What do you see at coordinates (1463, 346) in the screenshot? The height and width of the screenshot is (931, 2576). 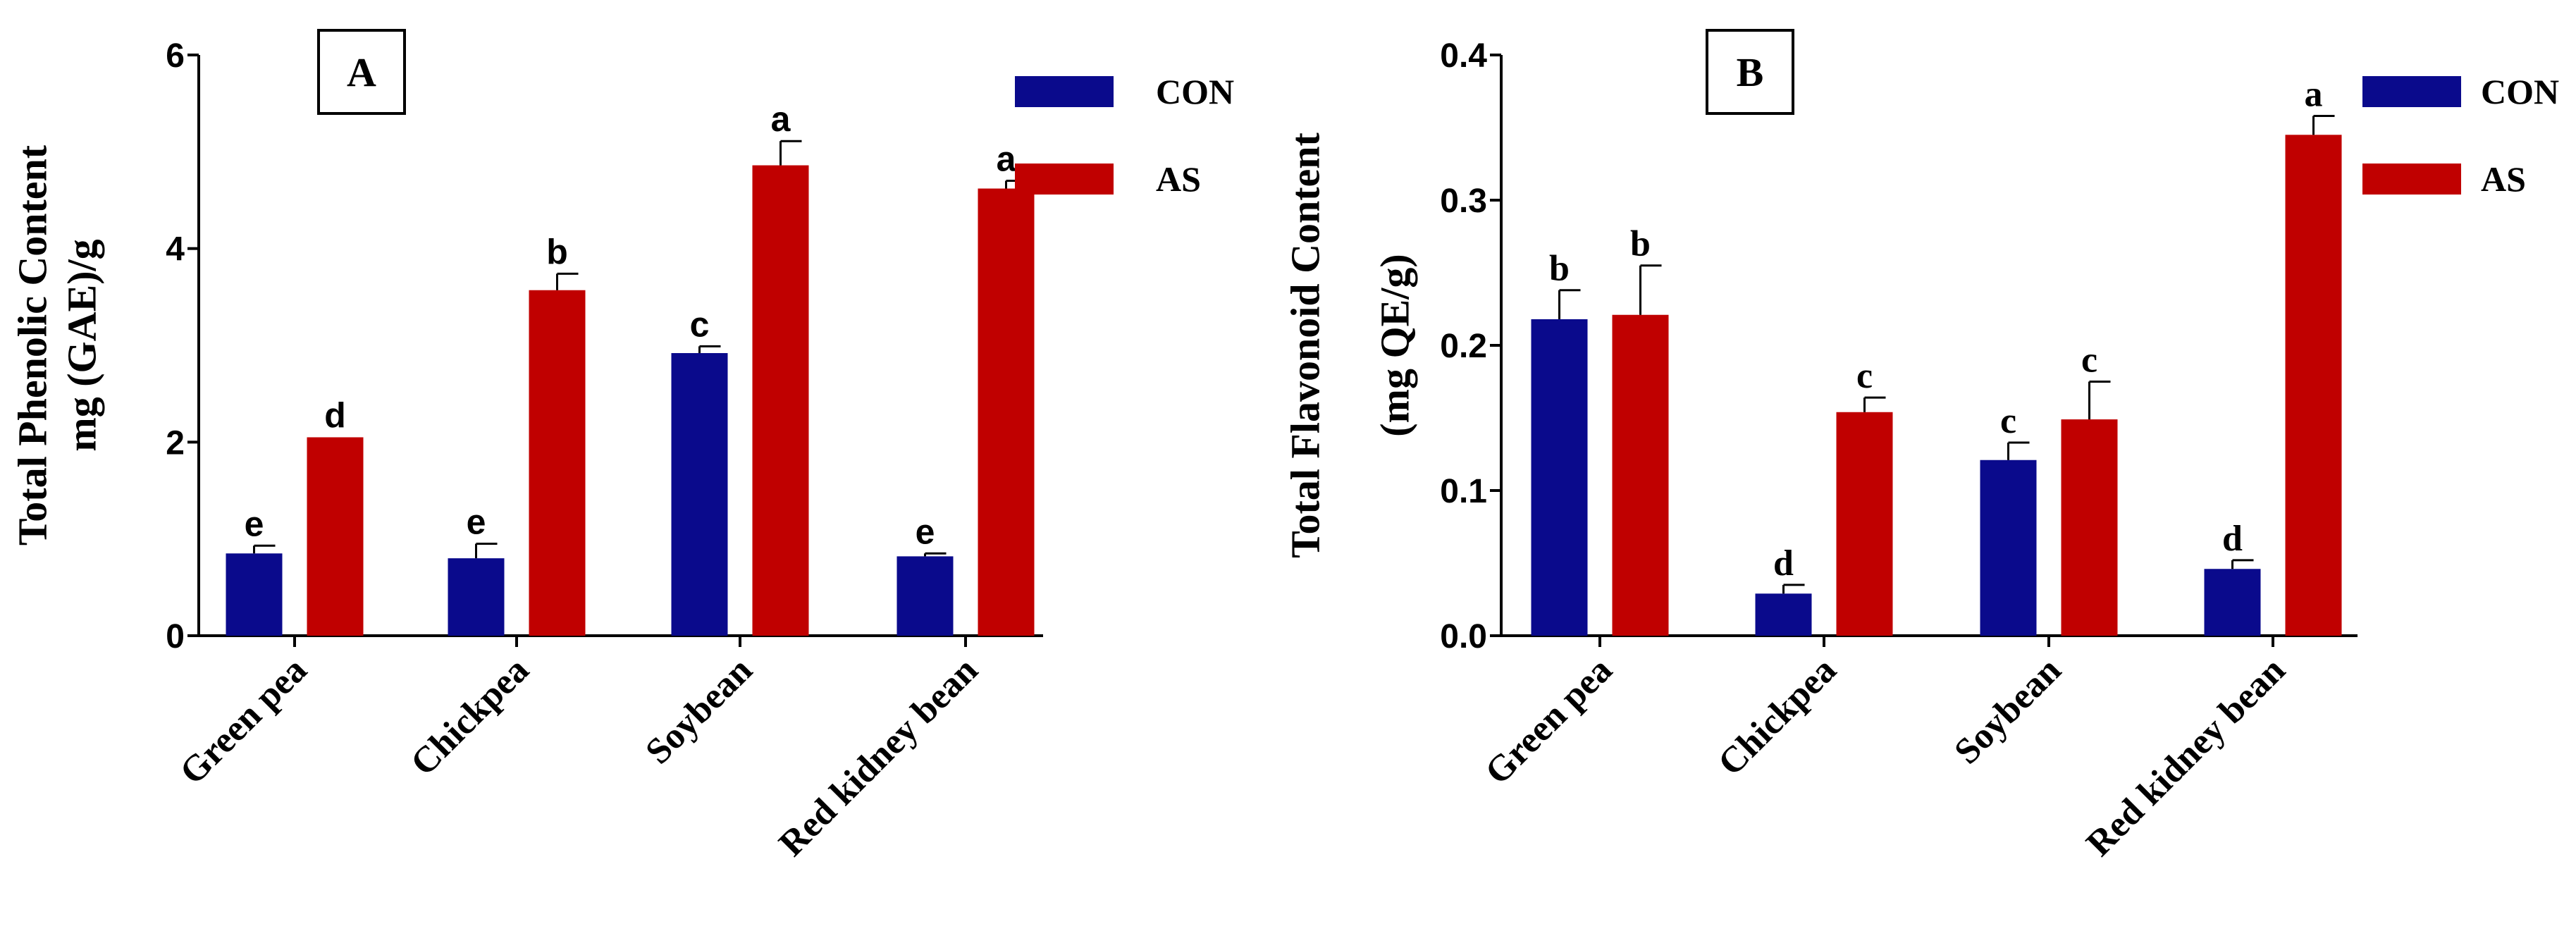 I see `y-tick-label: 0.2` at bounding box center [1463, 346].